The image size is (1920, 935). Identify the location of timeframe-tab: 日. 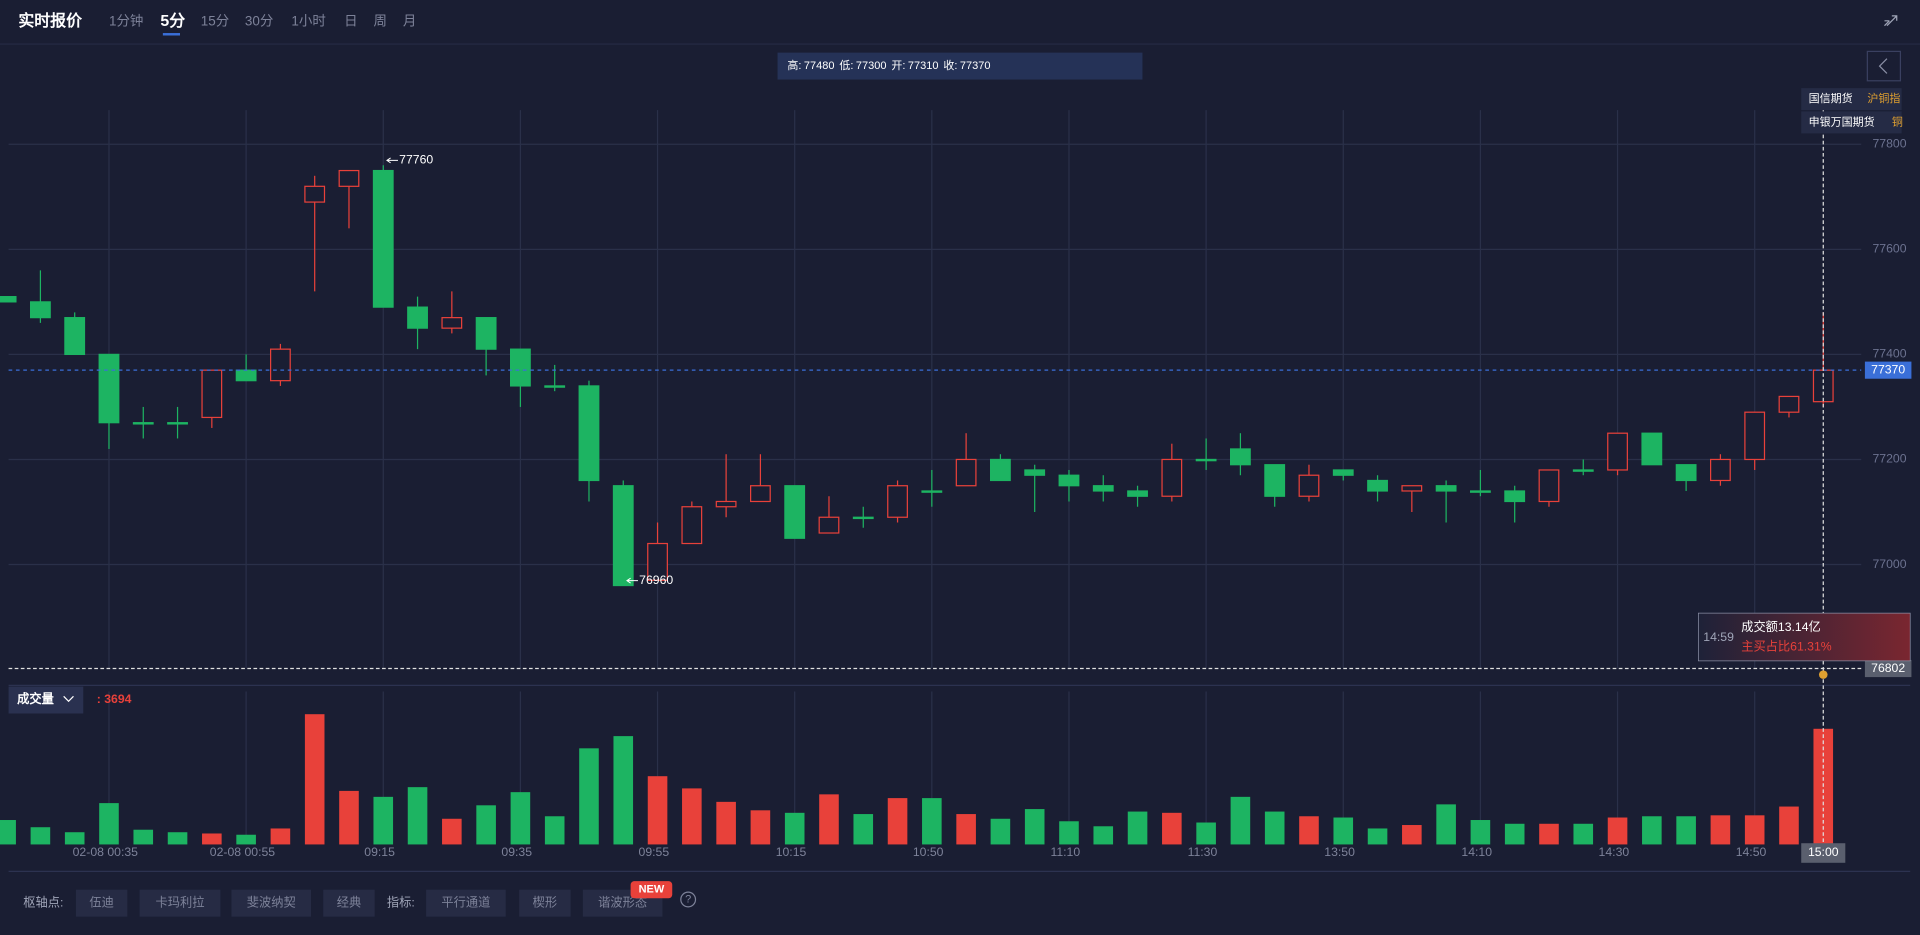
(350, 21).